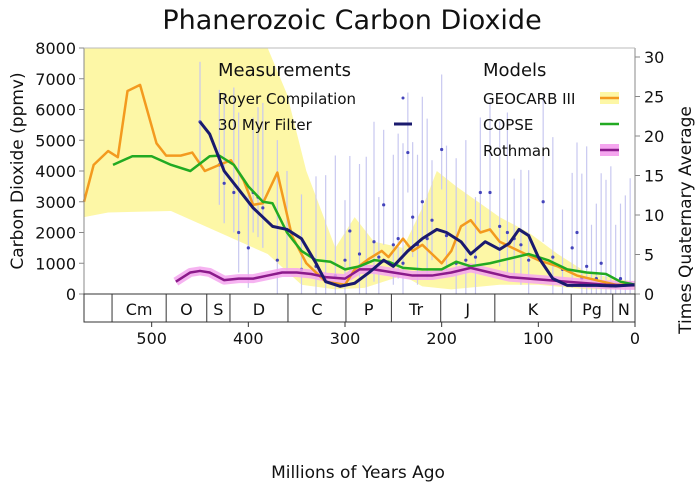 The image size is (700, 489). What do you see at coordinates (71, 294) in the screenshot?
I see `y-tick-label: 0` at bounding box center [71, 294].